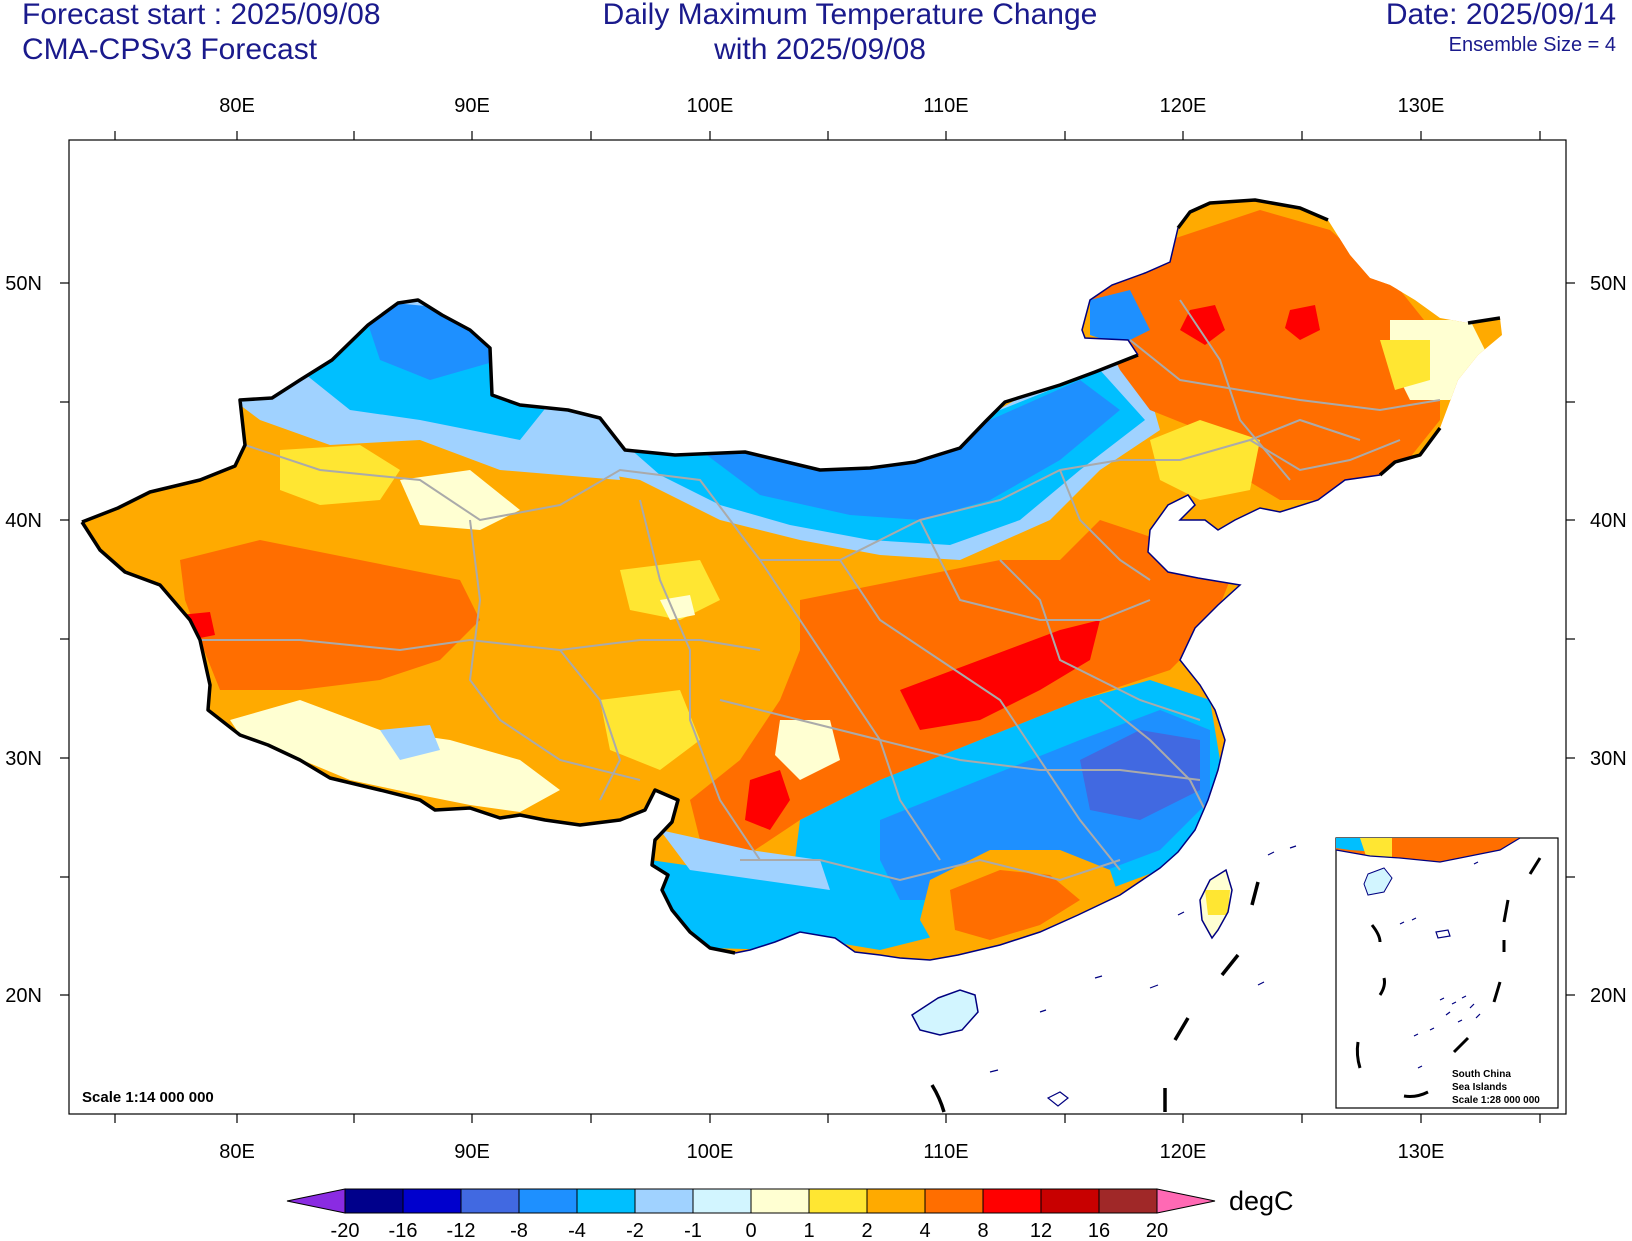  What do you see at coordinates (1608, 759) in the screenshot?
I see `lat-label-right: 30N` at bounding box center [1608, 759].